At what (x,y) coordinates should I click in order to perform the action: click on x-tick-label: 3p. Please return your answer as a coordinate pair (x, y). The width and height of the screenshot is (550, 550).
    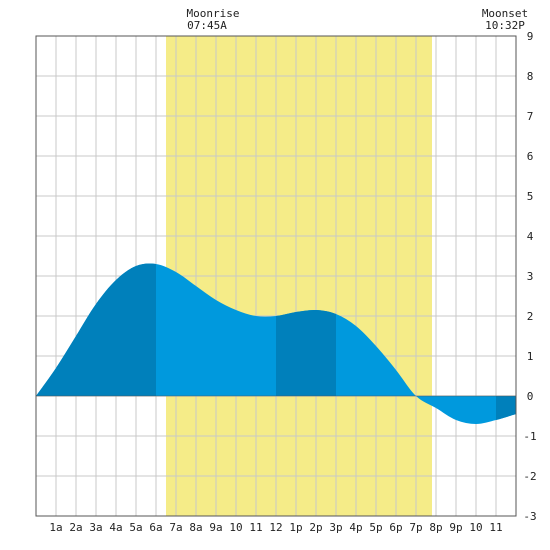
    Looking at the image, I should click on (335, 527).